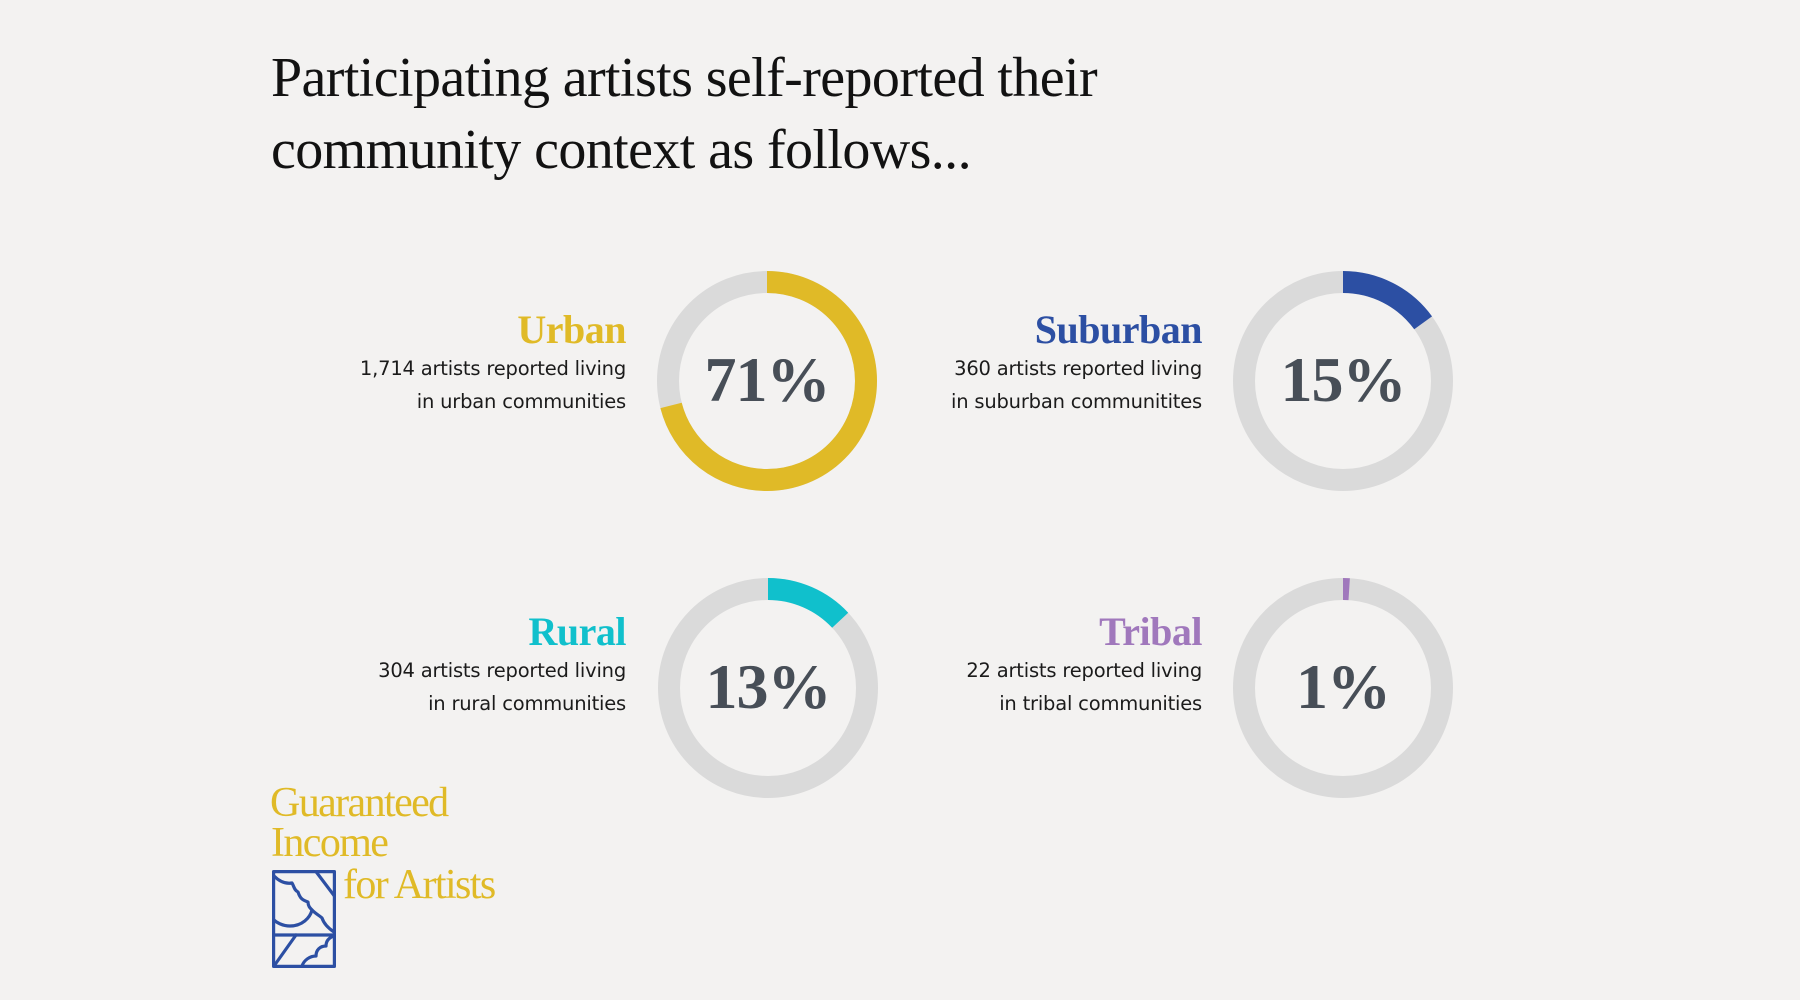 Image resolution: width=1800 pixels, height=1000 pixels. What do you see at coordinates (1150, 631) in the screenshot?
I see `stat-label: Tribal` at bounding box center [1150, 631].